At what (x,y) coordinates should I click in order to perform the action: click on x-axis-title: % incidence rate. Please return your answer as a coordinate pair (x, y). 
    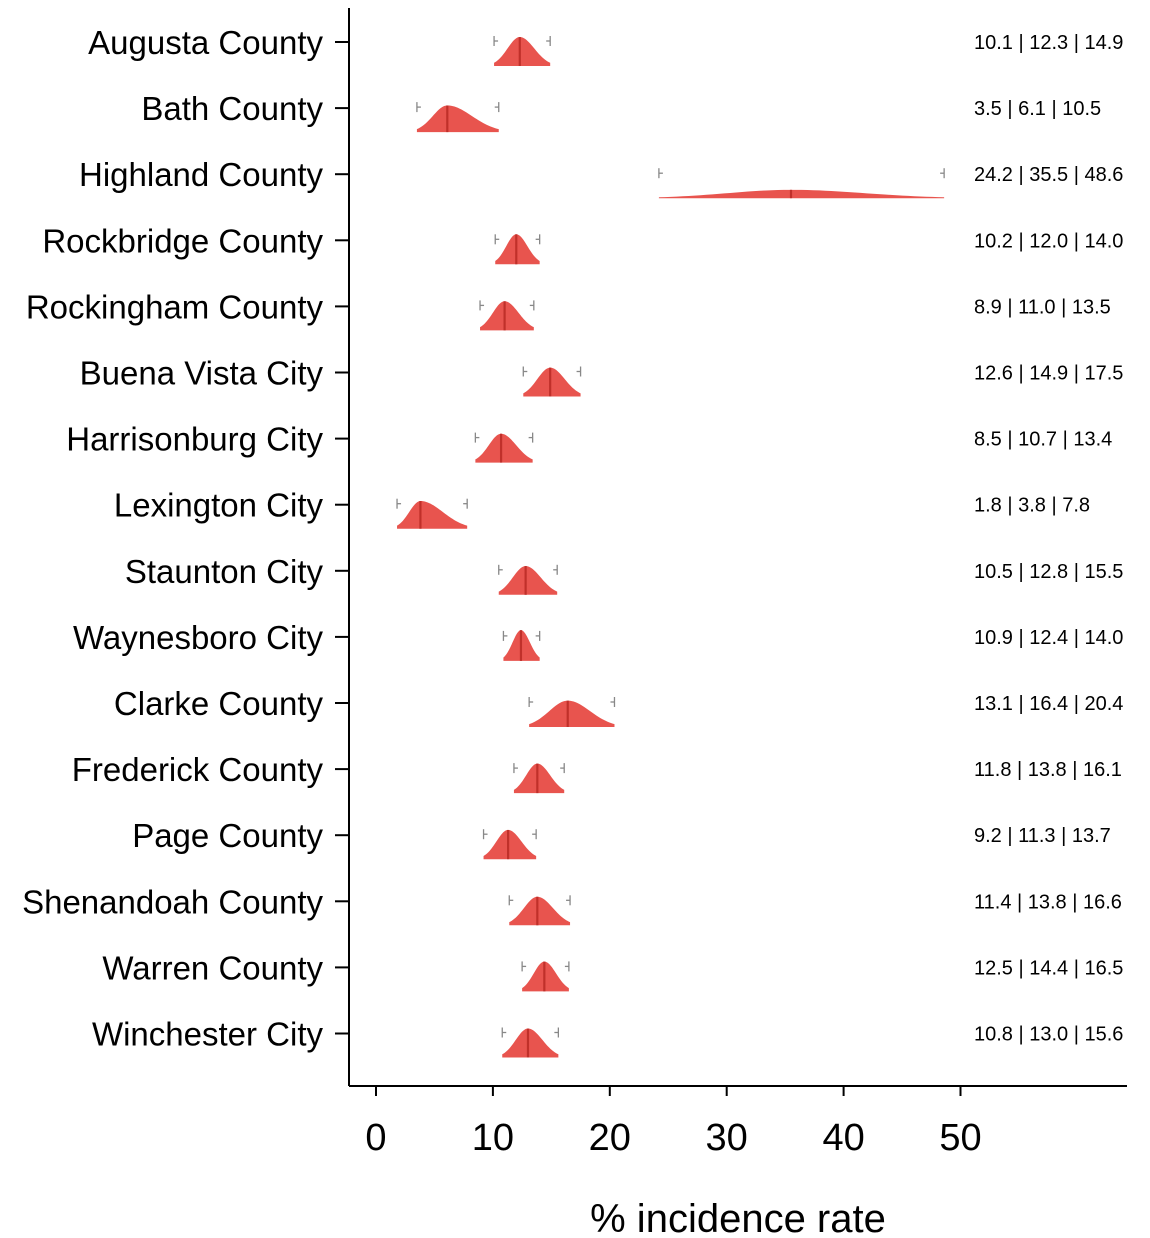
    Looking at the image, I should click on (738, 1217).